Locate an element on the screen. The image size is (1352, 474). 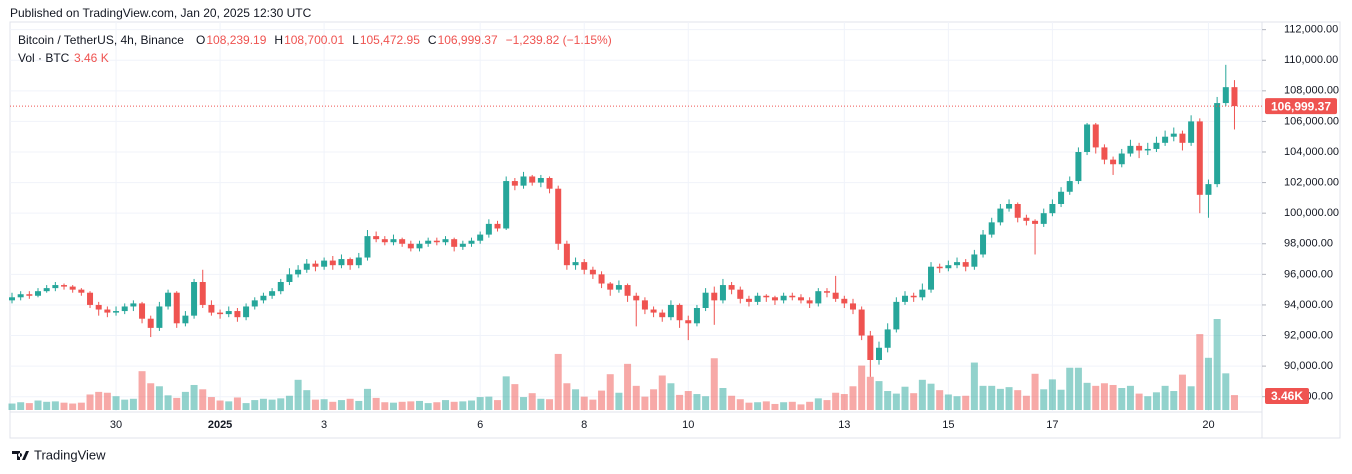
y-tick-label: 90,000.00 is located at coordinates (1308, 366).